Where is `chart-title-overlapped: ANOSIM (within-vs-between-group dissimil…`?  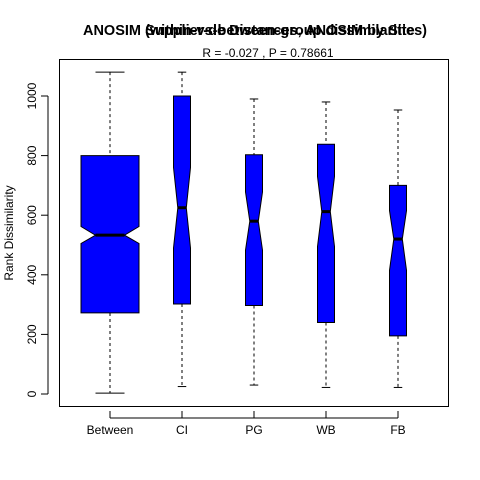
chart-title-overlapped: ANOSIM (within-vs-between-group dissimil… is located at coordinates (255, 31).